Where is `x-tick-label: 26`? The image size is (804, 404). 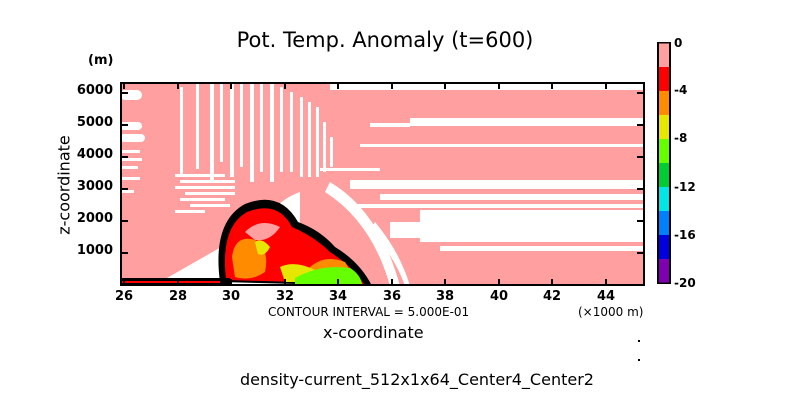 x-tick-label: 26 is located at coordinates (124, 296).